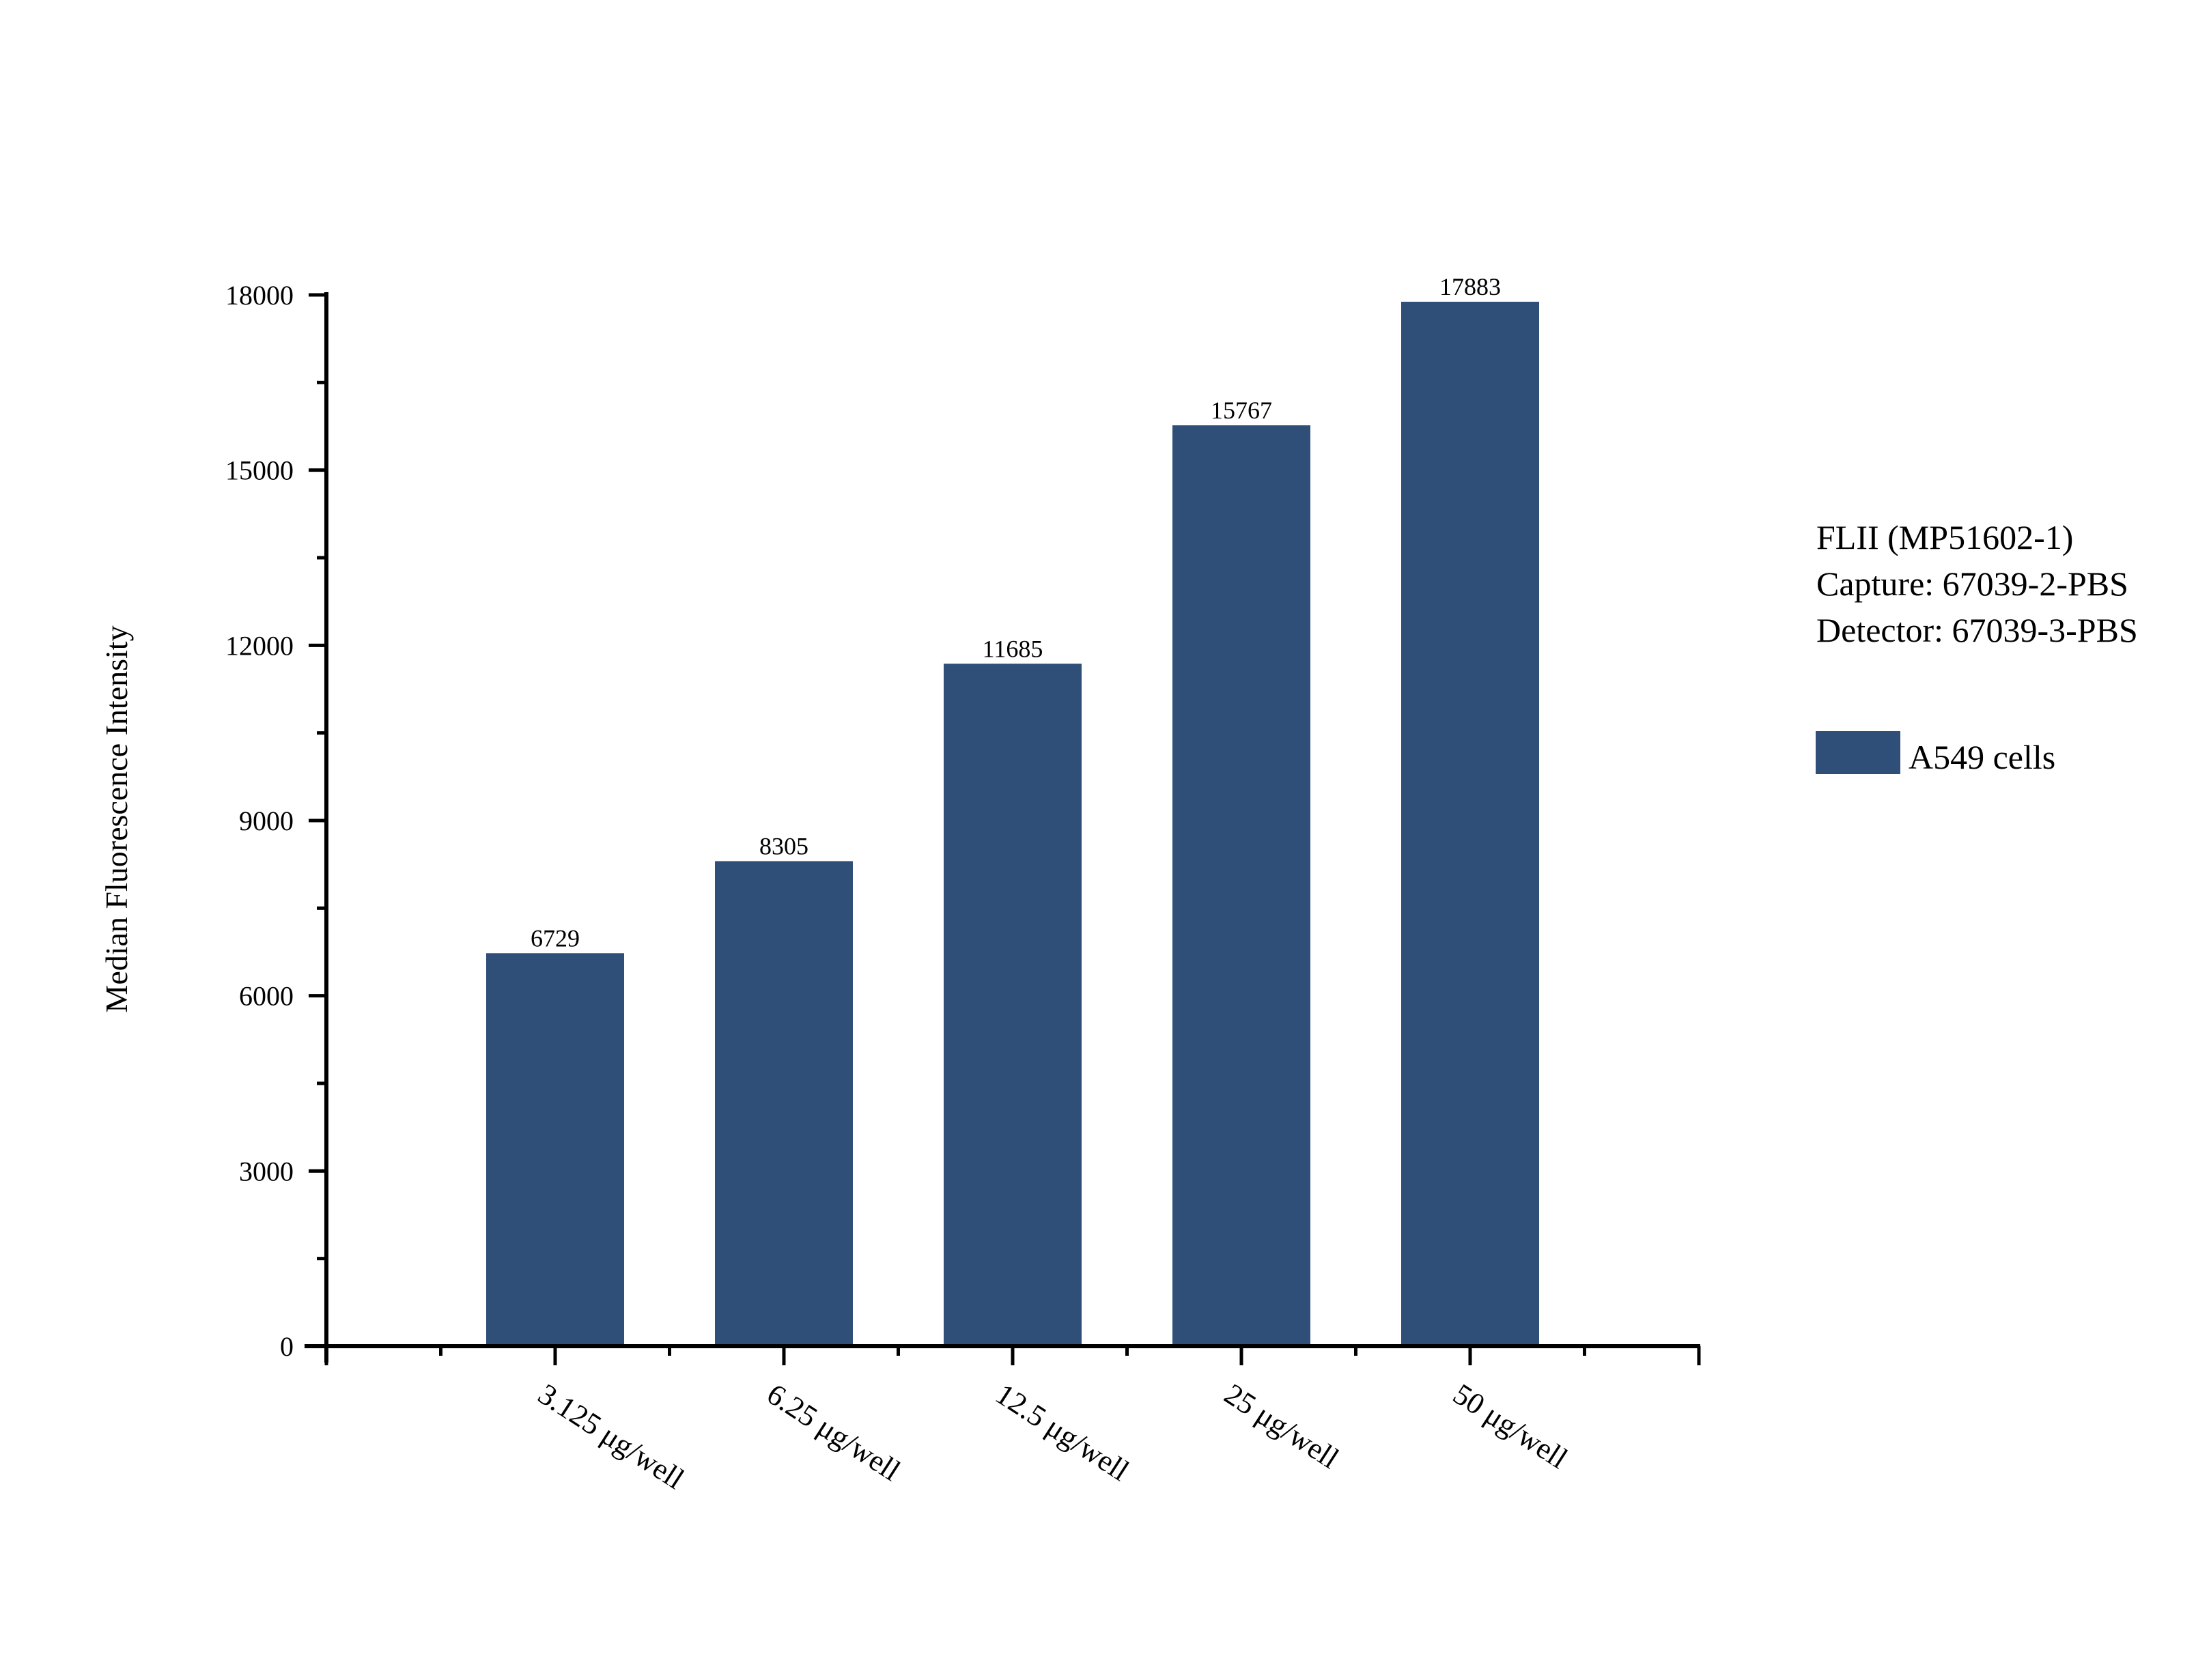 This screenshot has height=1680, width=2196. Describe the element at coordinates (1063, 1432) in the screenshot. I see `x-category-label: 12.5 μg/well` at that location.